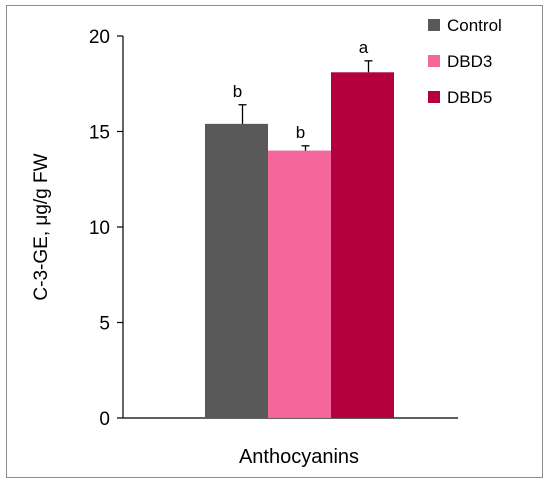 Image resolution: width=550 pixels, height=483 pixels. I want to click on y-ticks: 0 5 10 15 20, so click(106, 228).